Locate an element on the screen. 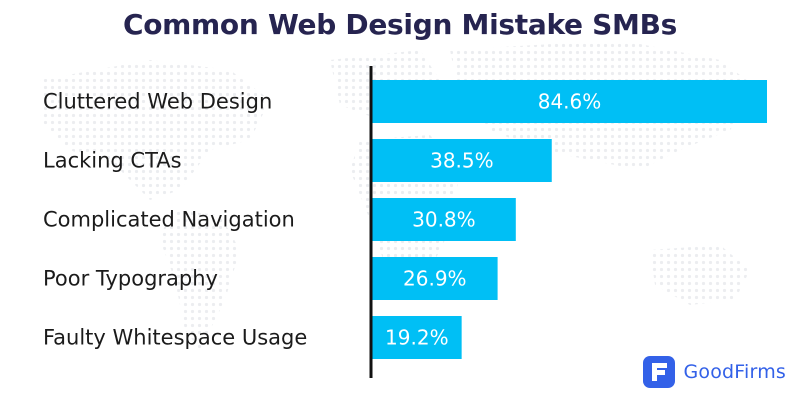 This screenshot has height=400, width=800. chart-title: Common Web Design Mistake SMBs is located at coordinates (400, 24).